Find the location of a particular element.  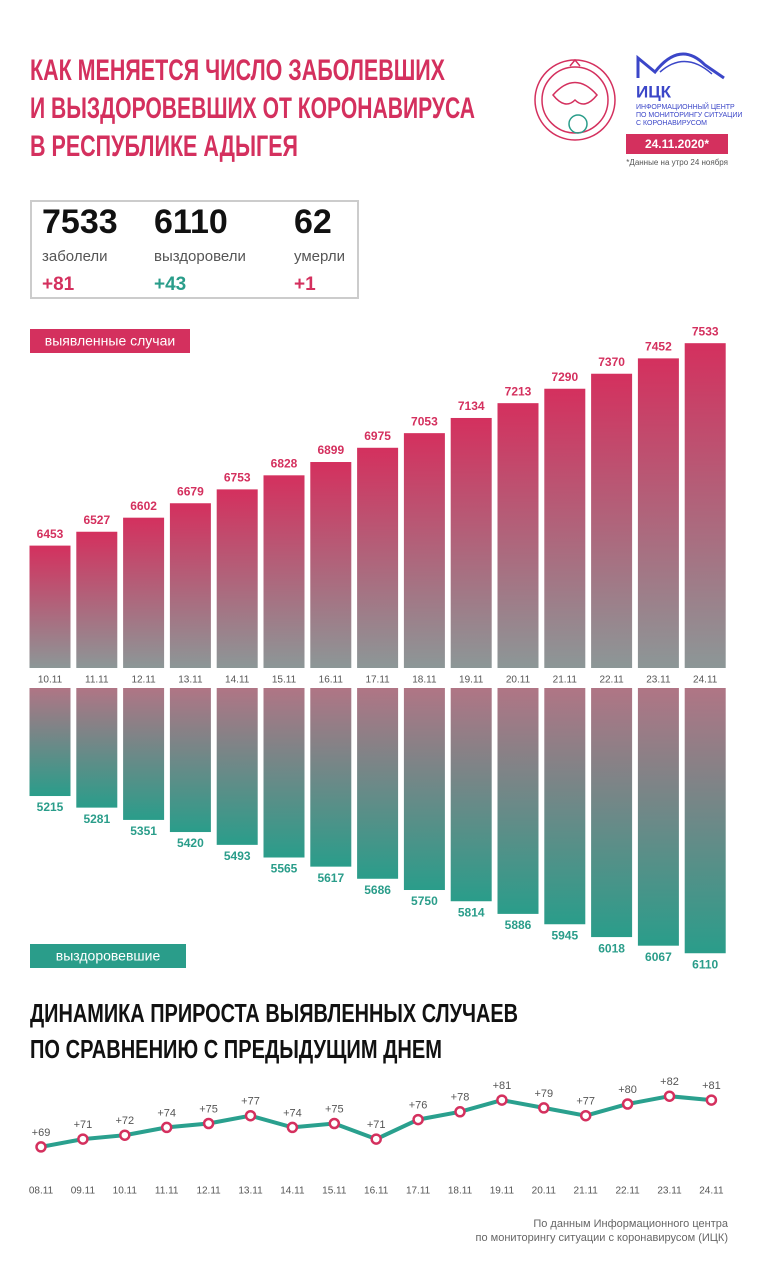

bar-label: 5945 is located at coordinates (564, 935).